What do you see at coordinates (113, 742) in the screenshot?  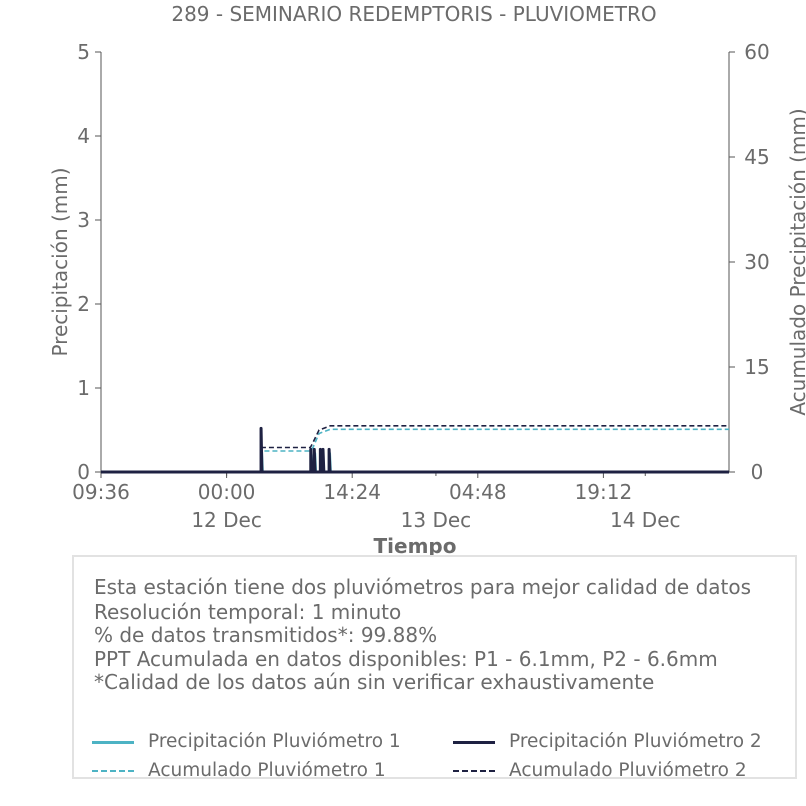 I see `legend-swatch-precip-p1` at bounding box center [113, 742].